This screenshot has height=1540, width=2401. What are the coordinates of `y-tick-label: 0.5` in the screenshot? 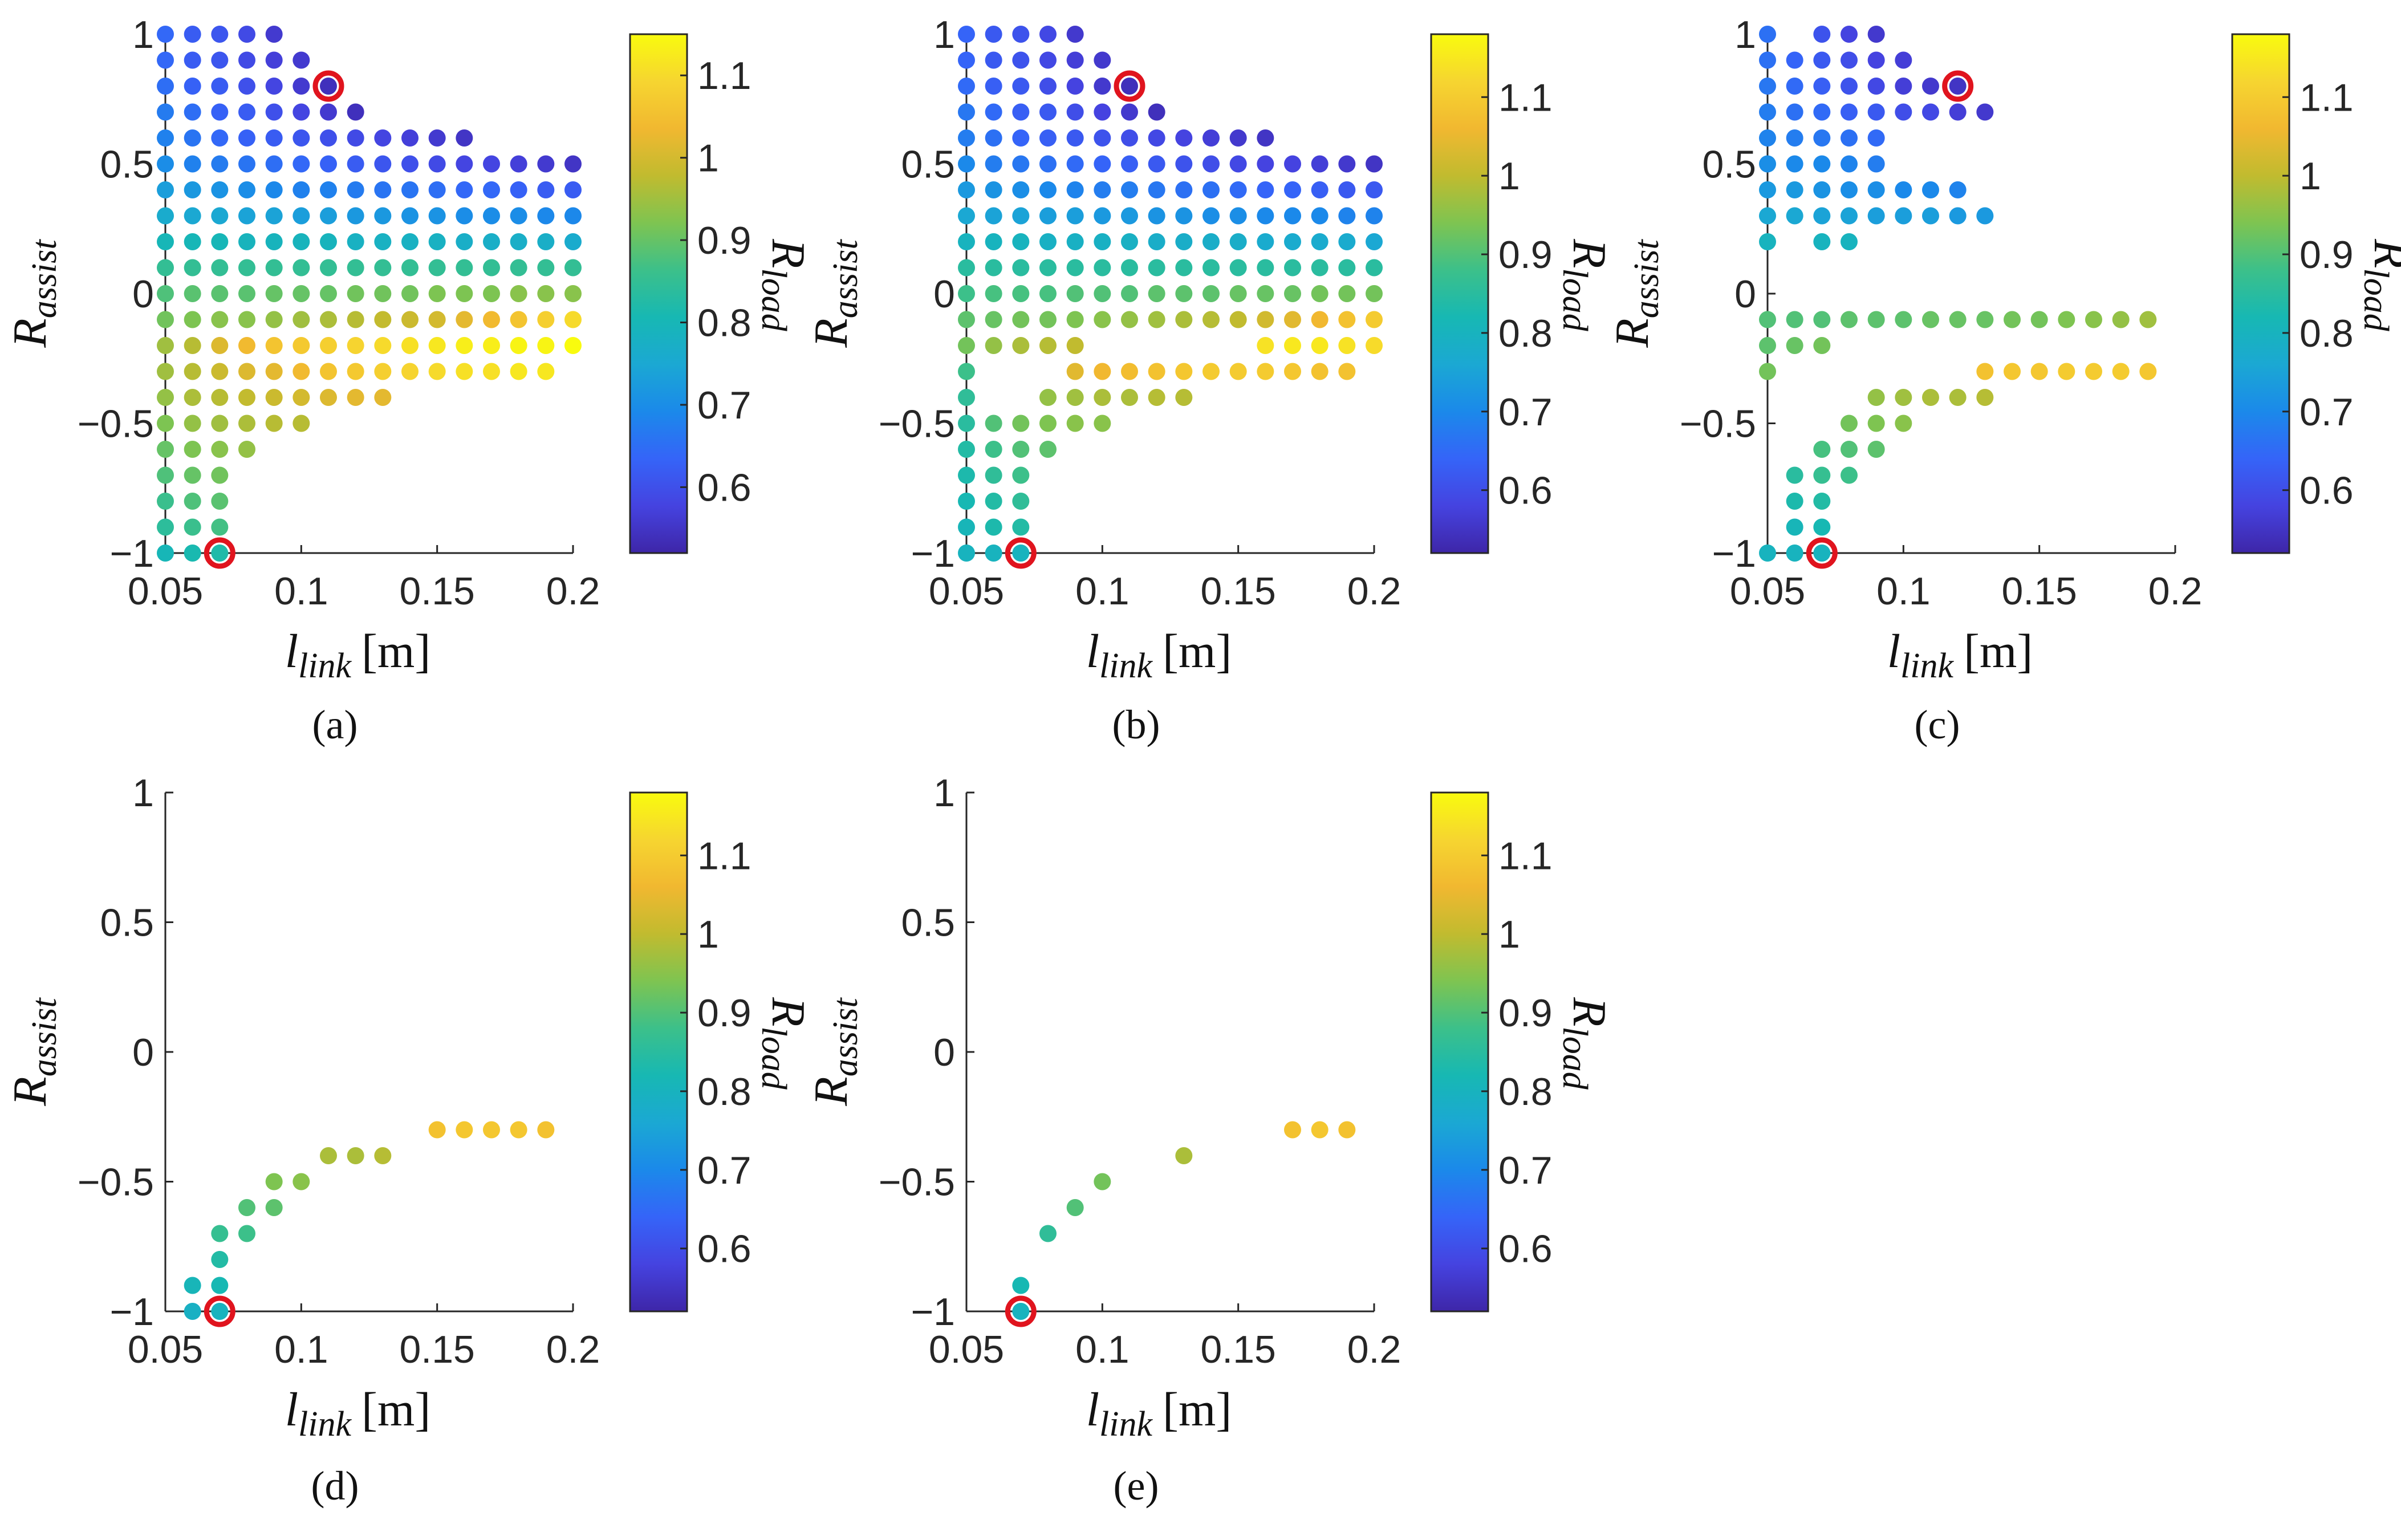 It's located at (928, 164).